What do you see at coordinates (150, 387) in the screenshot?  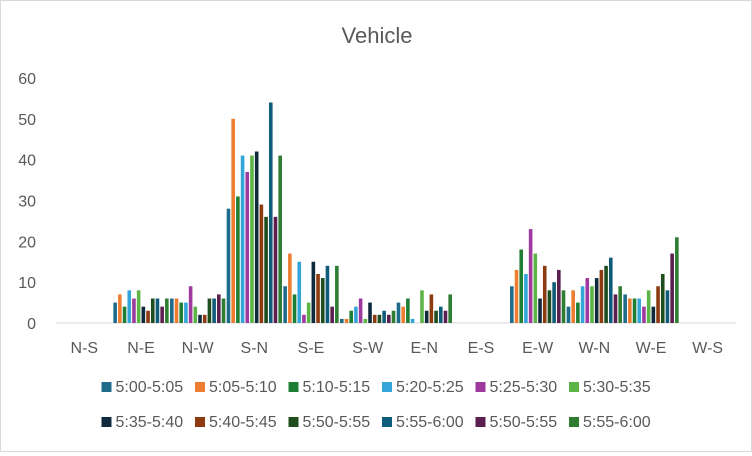 I see `legend-label: 5:00-5:05` at bounding box center [150, 387].